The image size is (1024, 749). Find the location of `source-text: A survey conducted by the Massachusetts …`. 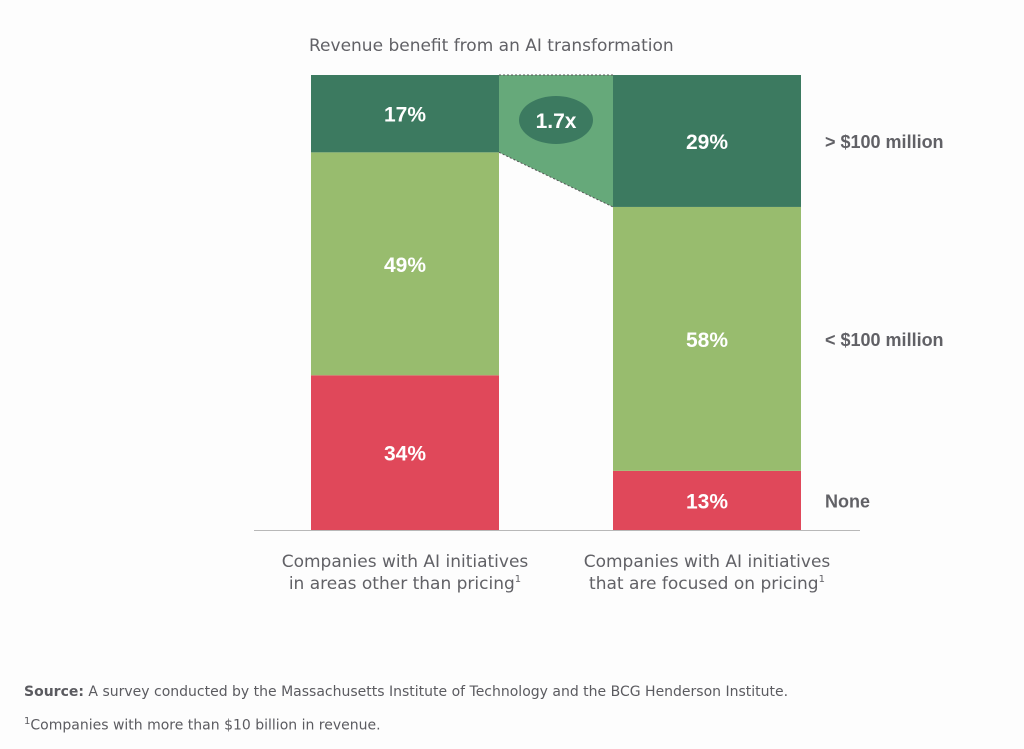

source-text: A survey conducted by the Massachusetts … is located at coordinates (436, 692).